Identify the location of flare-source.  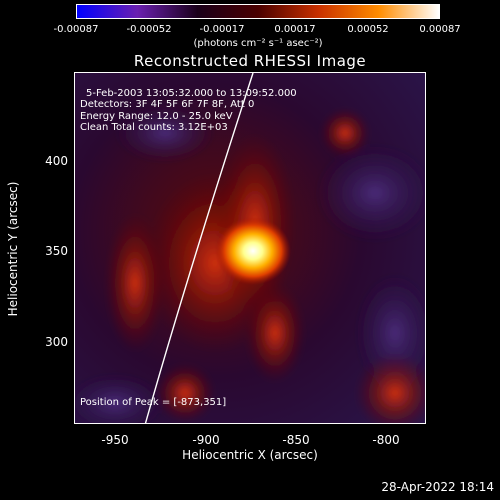
(253, 251).